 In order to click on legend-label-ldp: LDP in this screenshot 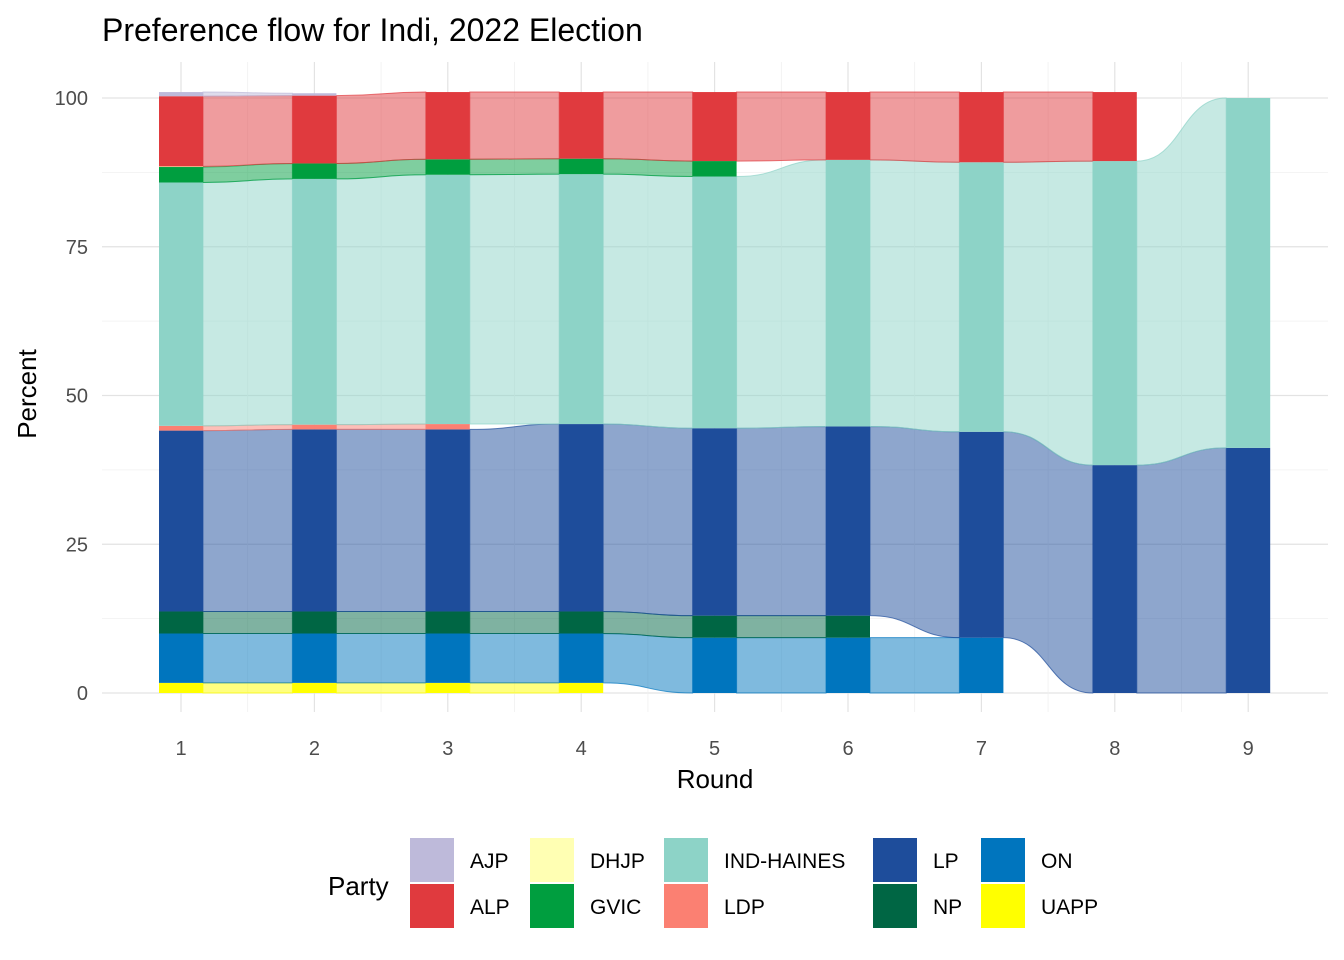, I will do `click(744, 907)`.